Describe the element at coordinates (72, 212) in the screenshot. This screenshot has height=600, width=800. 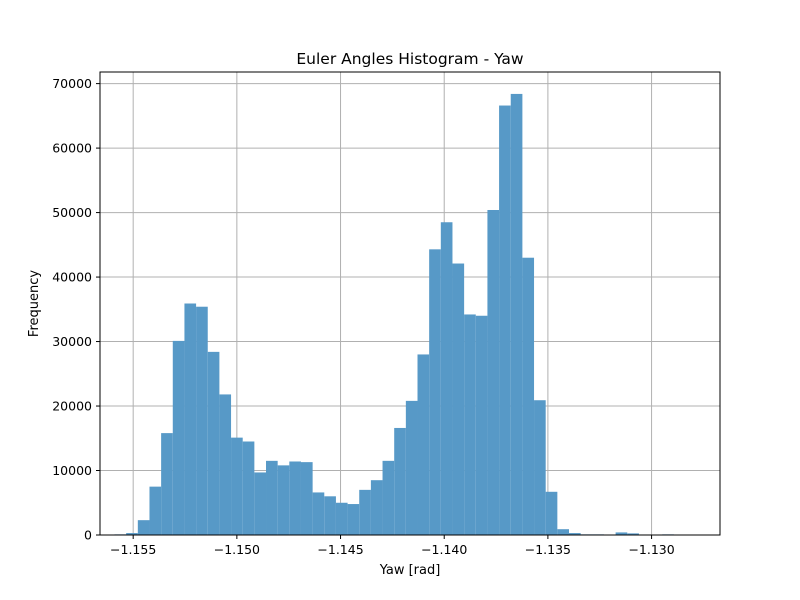
I see `y-tick-label: 50000` at that location.